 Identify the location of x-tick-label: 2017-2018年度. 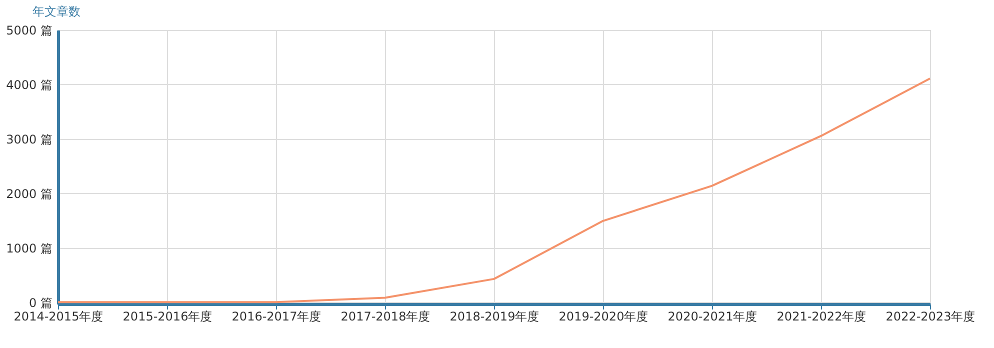
(385, 317).